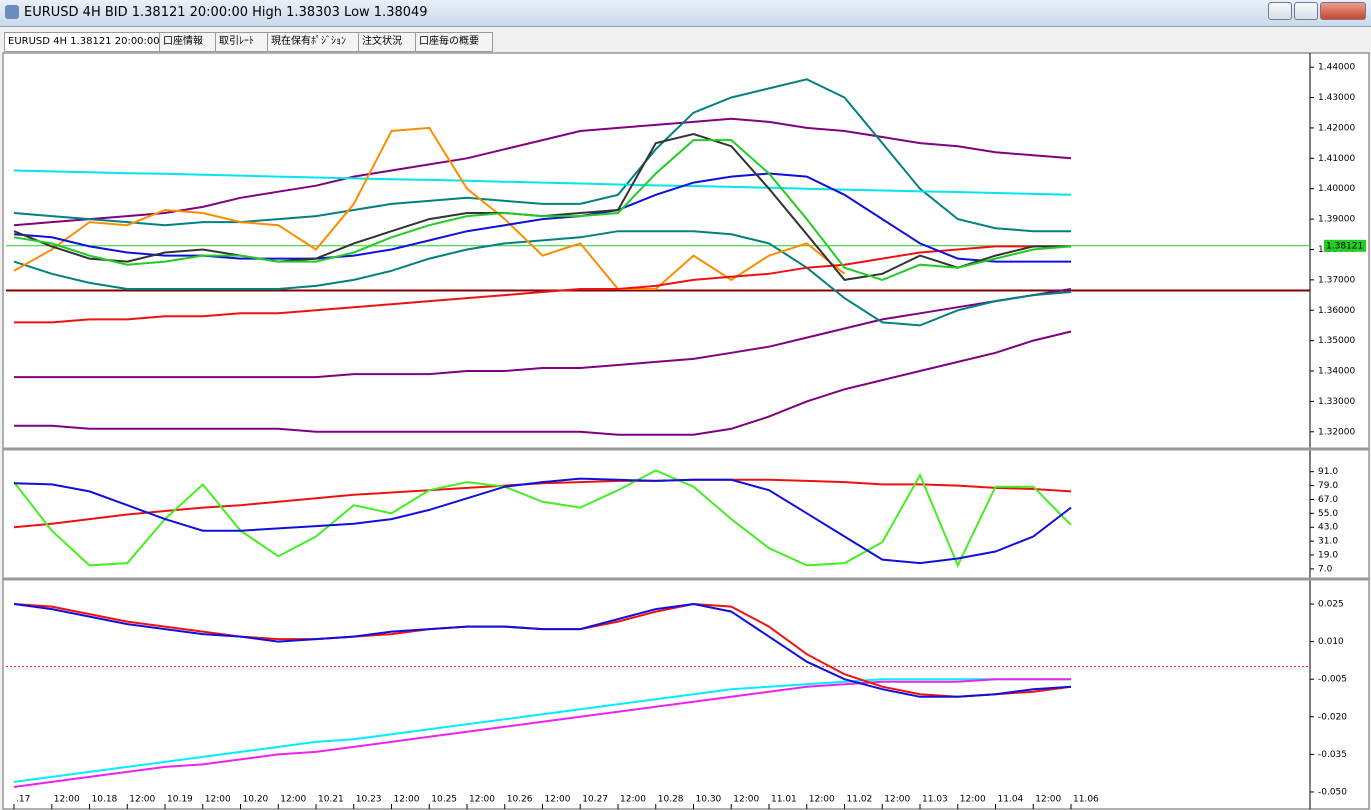 This screenshot has width=1371, height=810. Describe the element at coordinates (1336, 372) in the screenshot. I see `y-tick-label: 1.34000` at that location.